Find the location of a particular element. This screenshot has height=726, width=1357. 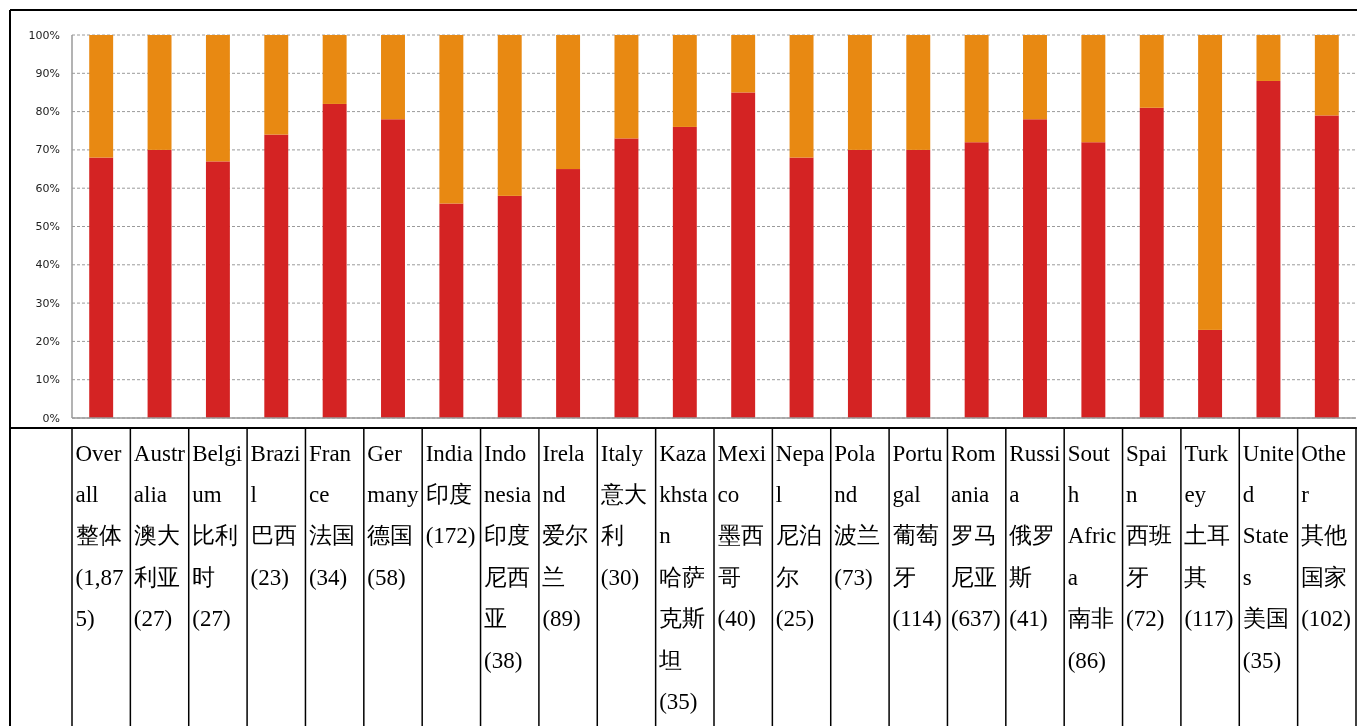

x-tick-label: Australia 澳大利亚 (27) is located at coordinates (159, 536).